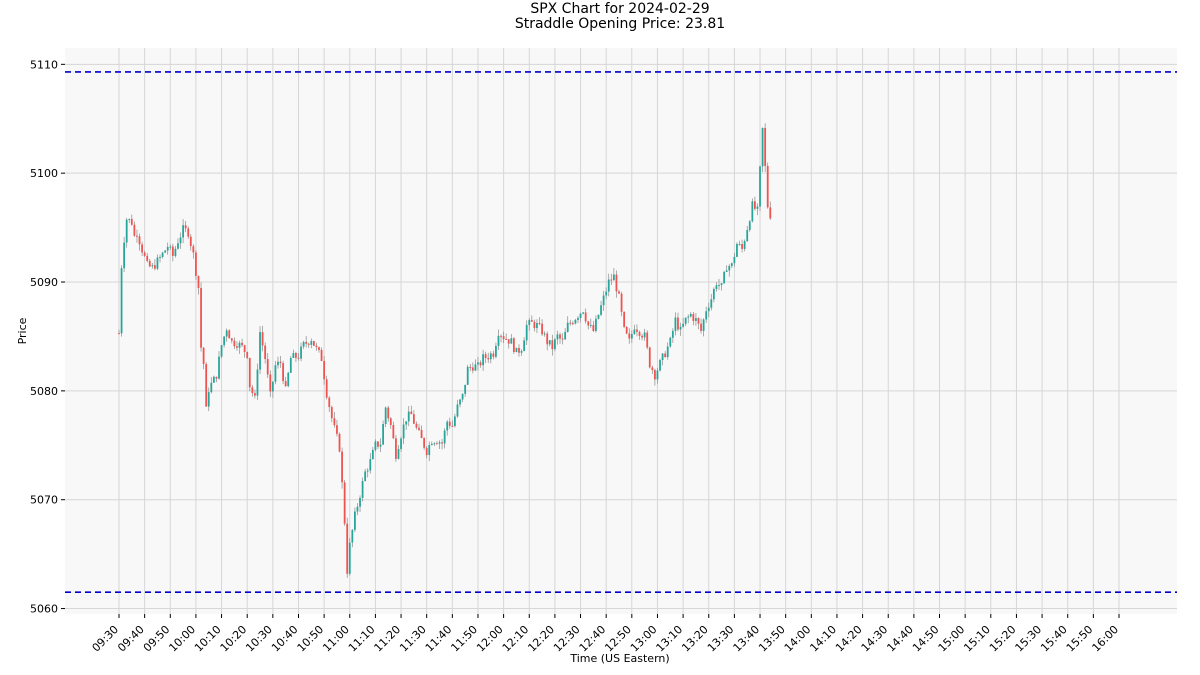 This screenshot has width=1200, height=675. What do you see at coordinates (44, 500) in the screenshot?
I see `y-tick-label: 5070` at bounding box center [44, 500].